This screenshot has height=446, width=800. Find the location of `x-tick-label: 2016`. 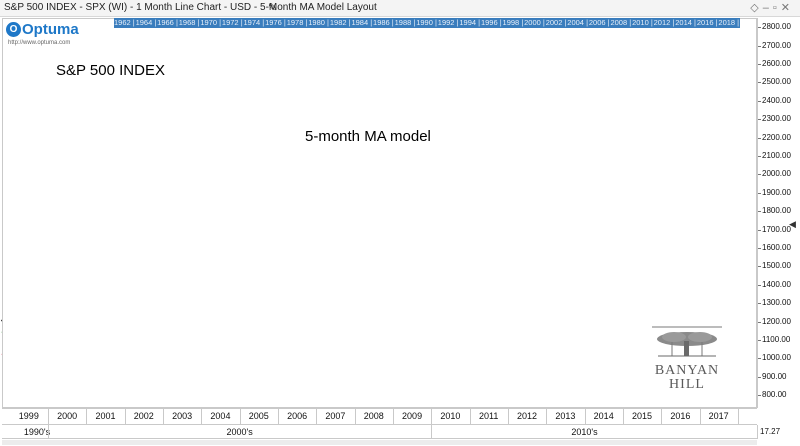

x-tick-label: 2016 is located at coordinates (680, 416).